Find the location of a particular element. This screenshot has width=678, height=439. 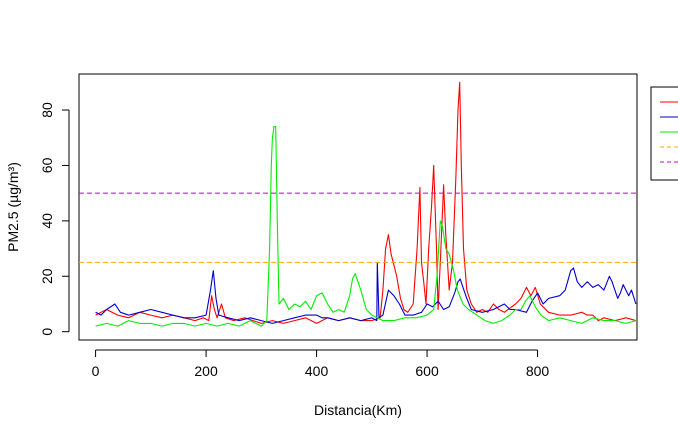

x-axis: 0 200 400 600 800 is located at coordinates (321, 364).